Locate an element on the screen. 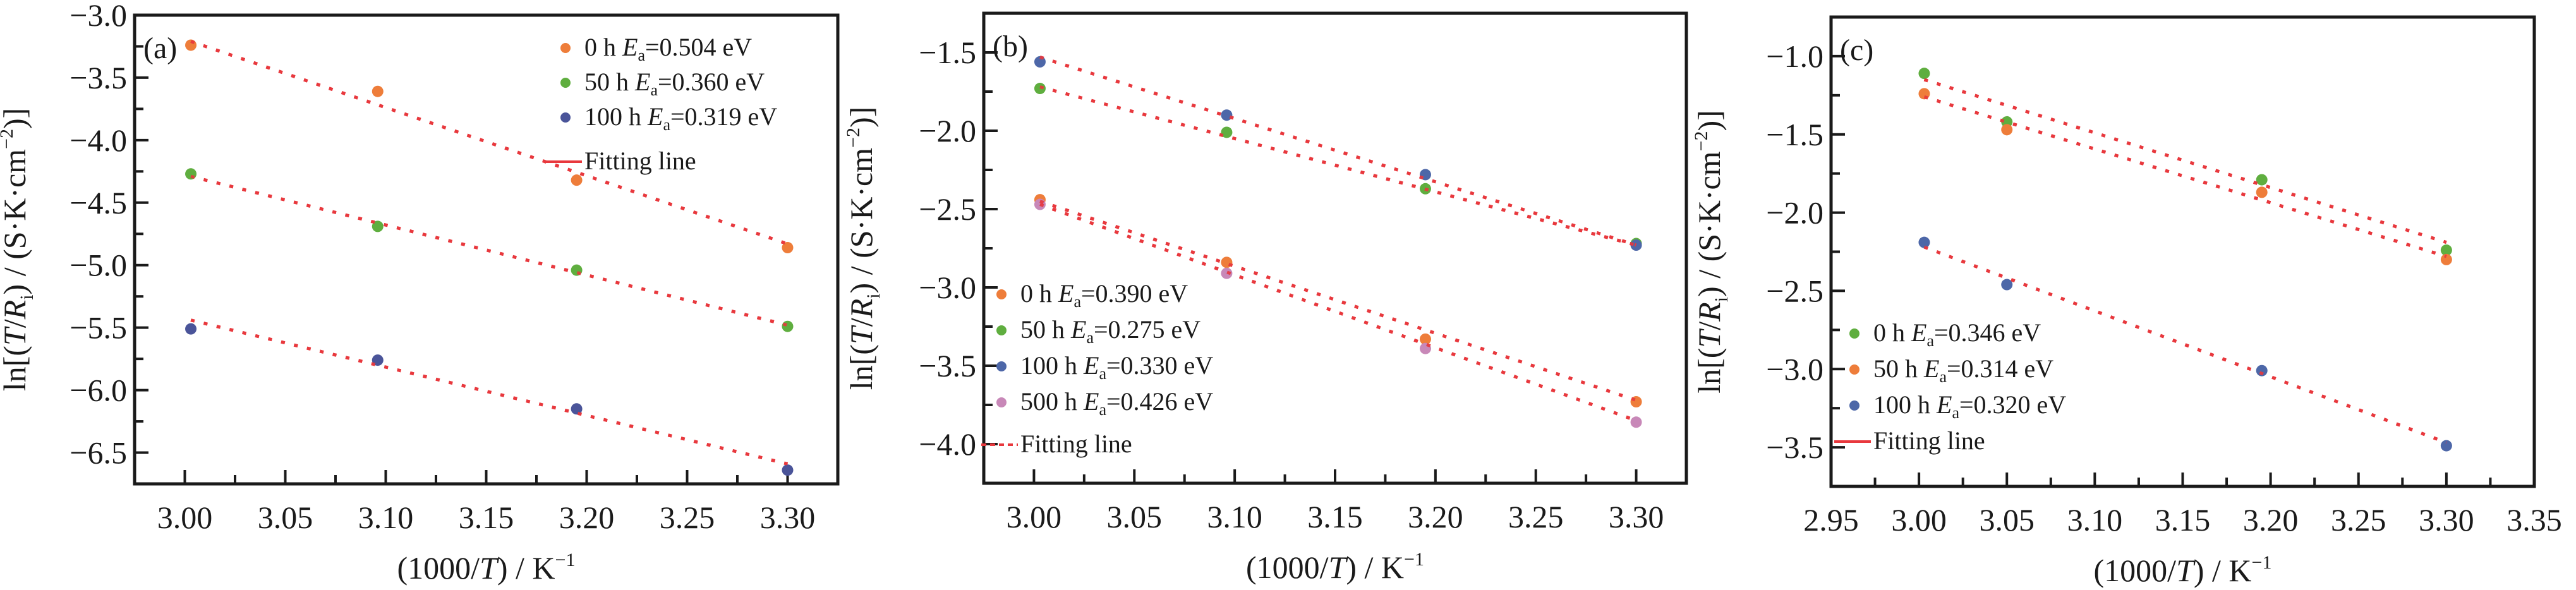 The width and height of the screenshot is (2576, 590). panel-label: (a) is located at coordinates (160, 48).